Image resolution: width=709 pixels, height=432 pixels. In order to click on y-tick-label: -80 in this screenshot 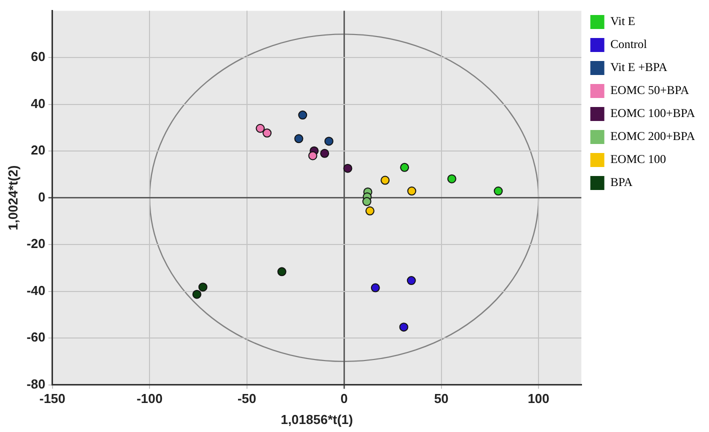, I will do `click(36, 384)`.